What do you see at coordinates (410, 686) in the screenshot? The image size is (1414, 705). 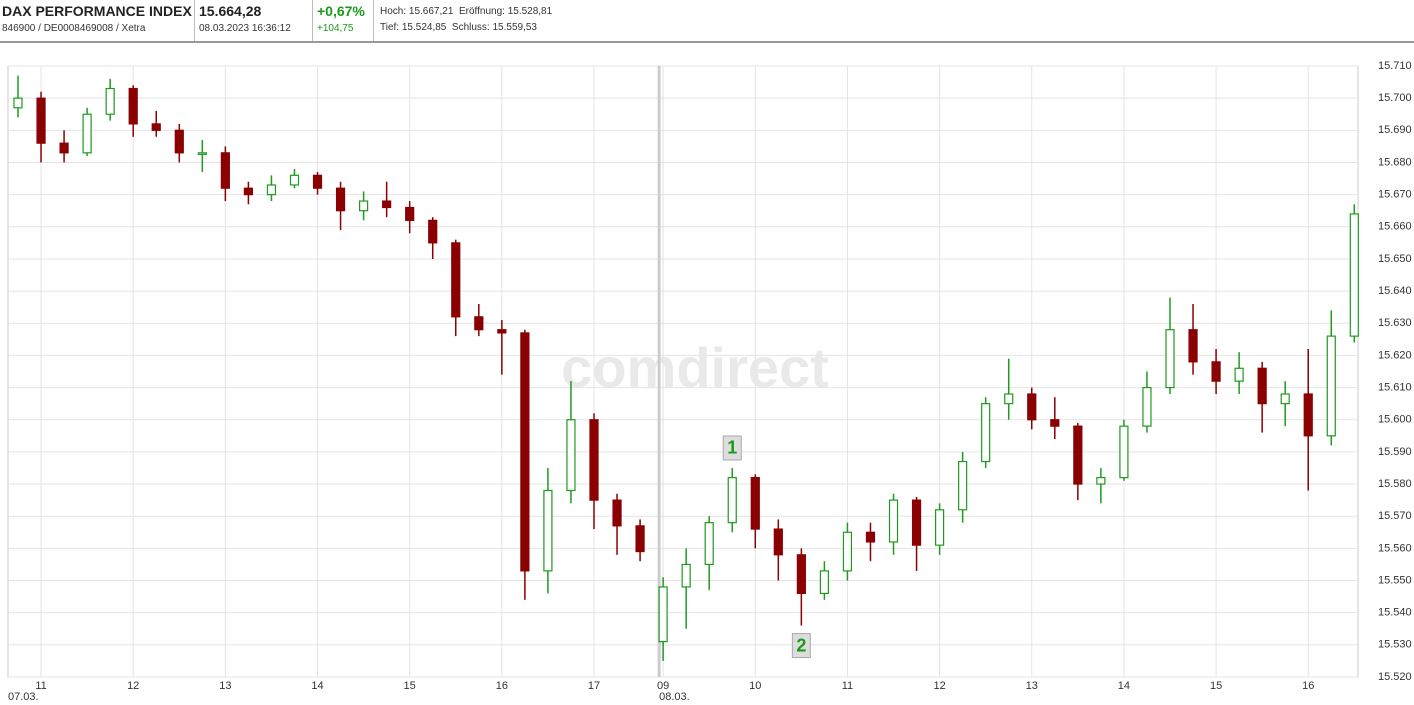 I see `x-tick-label: 15` at bounding box center [410, 686].